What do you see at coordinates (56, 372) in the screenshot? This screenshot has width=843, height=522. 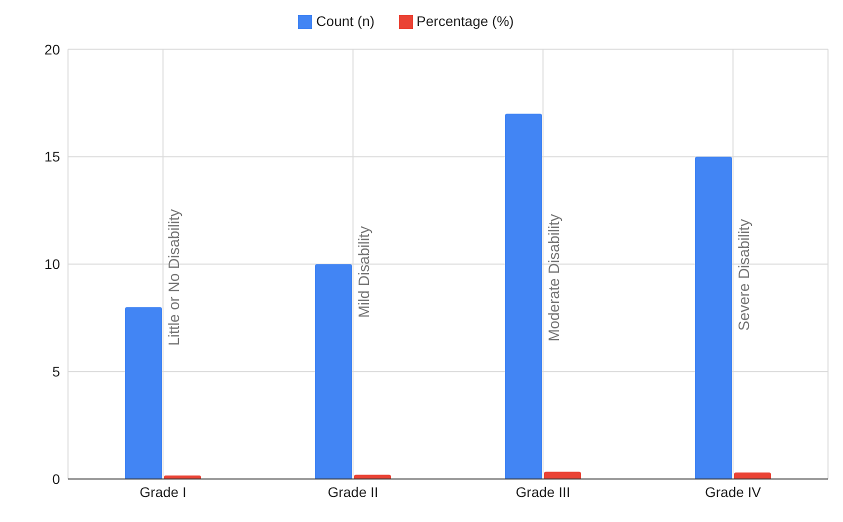 I see `y-tick-label: 5` at bounding box center [56, 372].